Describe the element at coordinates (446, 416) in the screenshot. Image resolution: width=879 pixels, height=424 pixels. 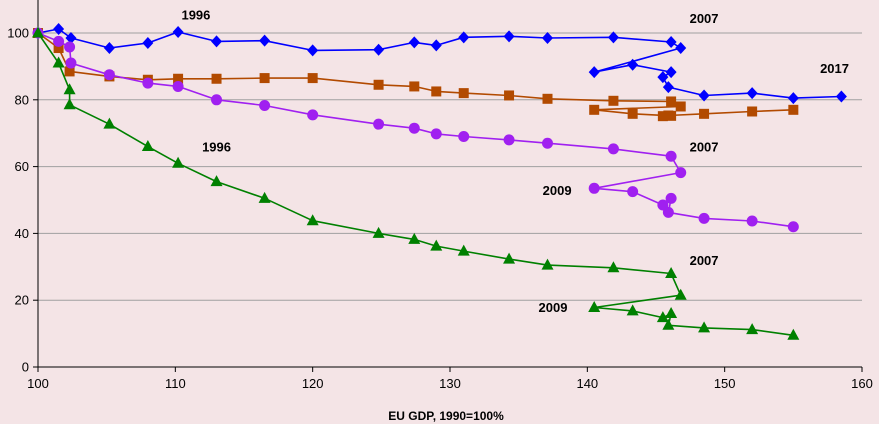
I see `x-axis-label: EU GDP, 1990=100%` at that location.